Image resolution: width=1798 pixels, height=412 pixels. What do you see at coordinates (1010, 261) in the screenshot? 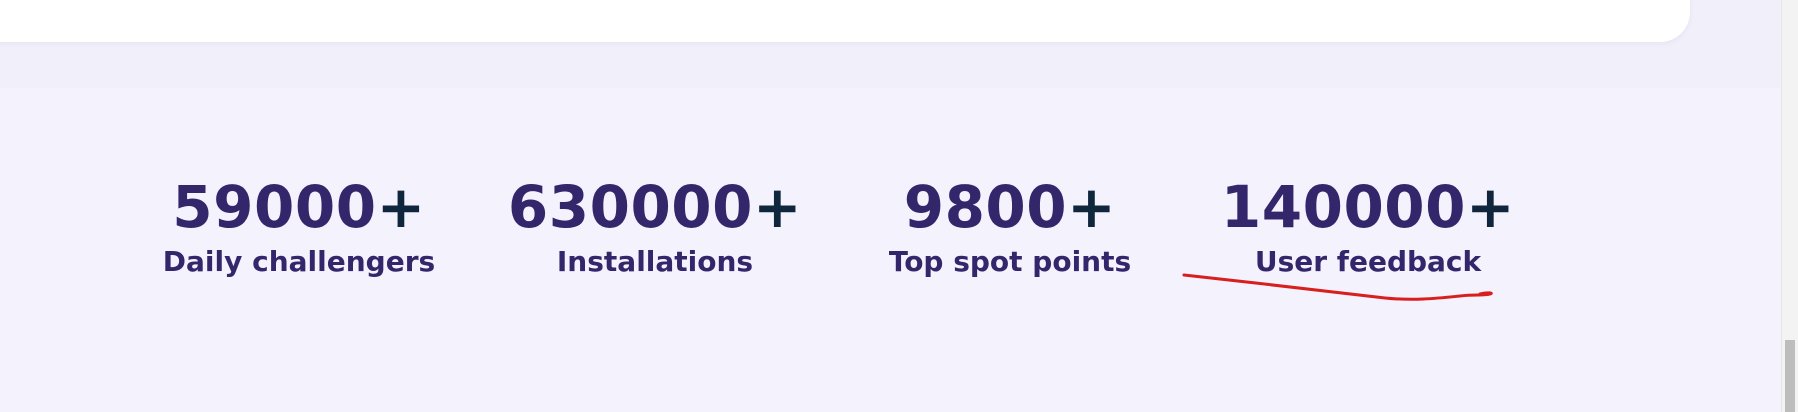
I see `stat-label: Top spot points` at bounding box center [1010, 261].